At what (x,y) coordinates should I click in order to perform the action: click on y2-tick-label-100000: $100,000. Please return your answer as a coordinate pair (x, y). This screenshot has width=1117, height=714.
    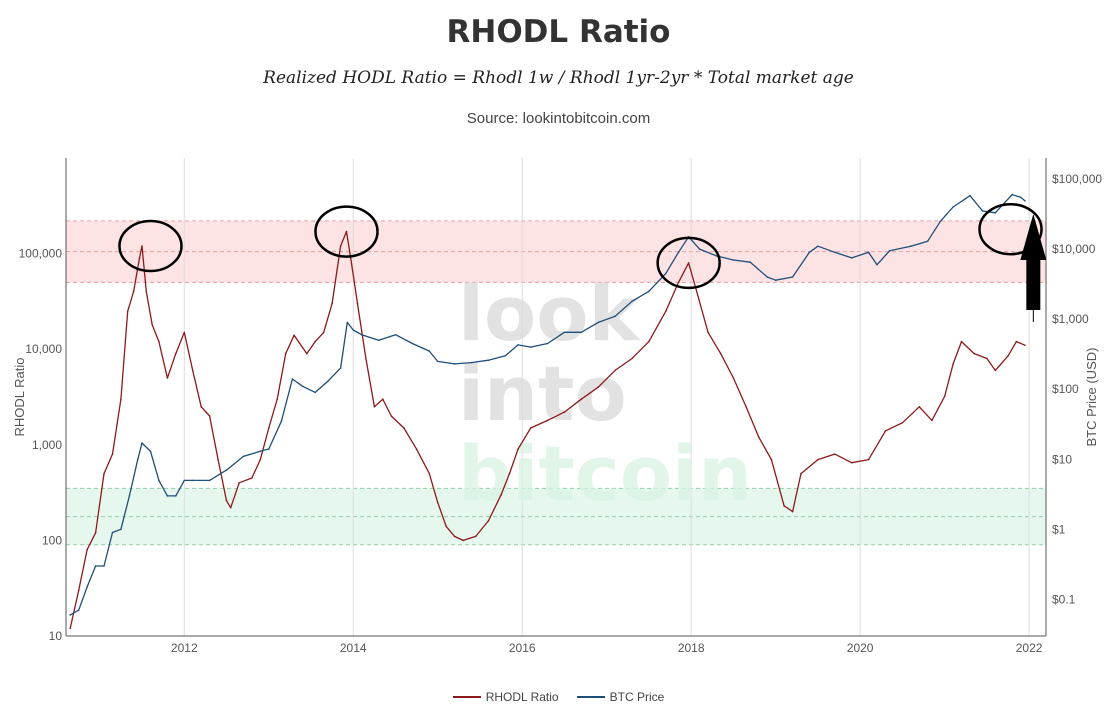
    Looking at the image, I should click on (1077, 179).